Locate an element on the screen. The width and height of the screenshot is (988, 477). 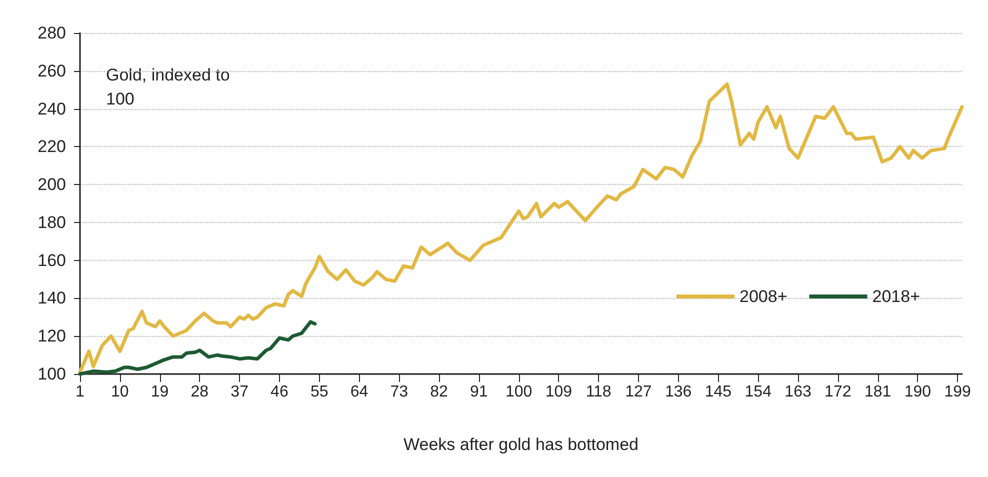
x-tick-label: 154 is located at coordinates (758, 392).